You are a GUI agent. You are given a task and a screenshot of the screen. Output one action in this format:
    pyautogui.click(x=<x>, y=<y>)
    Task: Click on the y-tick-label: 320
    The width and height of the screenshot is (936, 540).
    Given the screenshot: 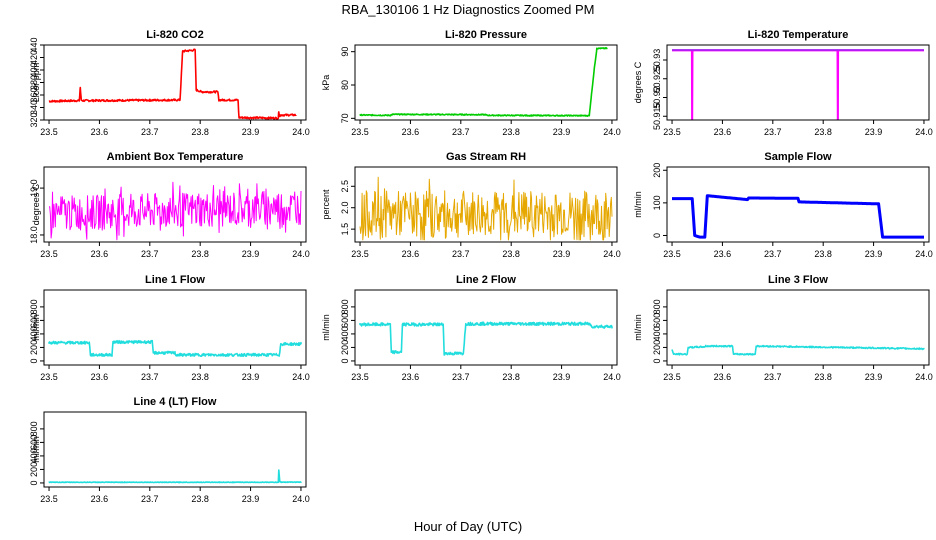 What is the action you would take?
    pyautogui.click(x=34, y=119)
    